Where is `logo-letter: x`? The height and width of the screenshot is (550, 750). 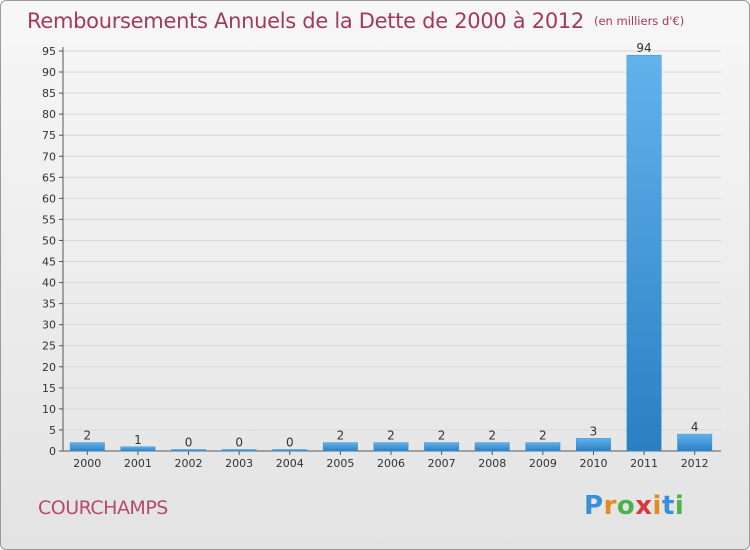
logo-letter: x is located at coordinates (644, 506).